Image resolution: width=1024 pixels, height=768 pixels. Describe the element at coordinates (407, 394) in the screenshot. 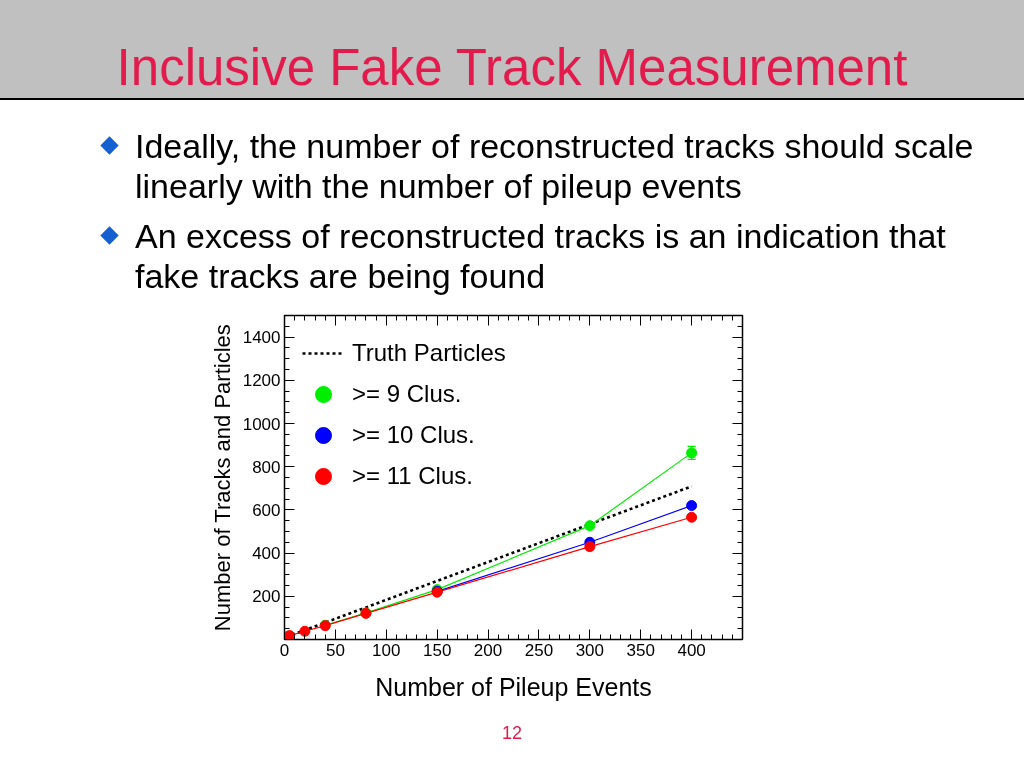

I see `legend-label: >= 9 Clus.` at that location.